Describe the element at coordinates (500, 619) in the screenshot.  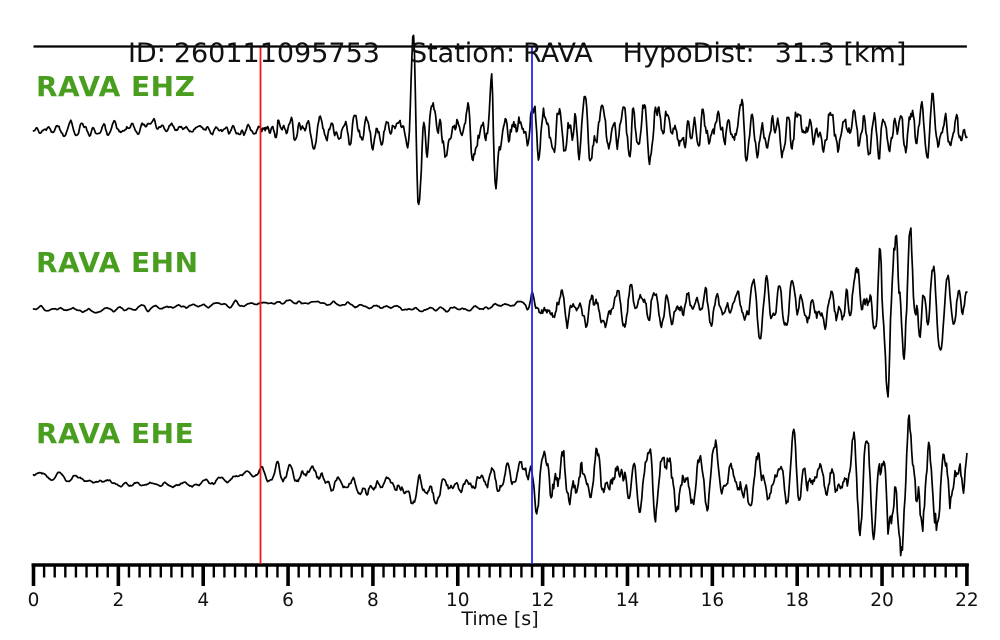
I see `x-axis-label: Time [s]` at that location.